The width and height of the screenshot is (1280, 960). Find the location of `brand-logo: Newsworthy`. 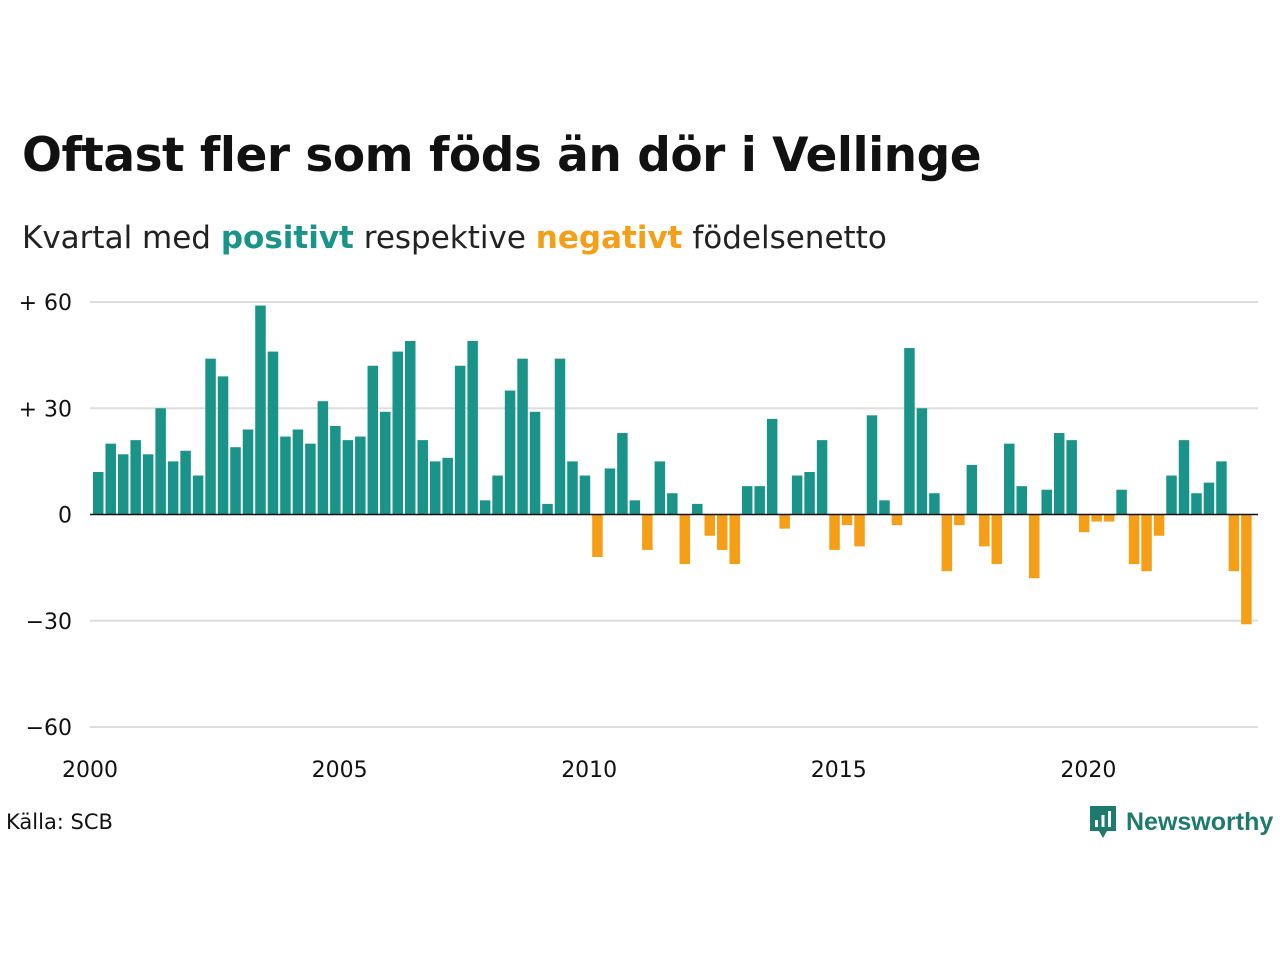

brand-logo: Newsworthy is located at coordinates (1180, 822).